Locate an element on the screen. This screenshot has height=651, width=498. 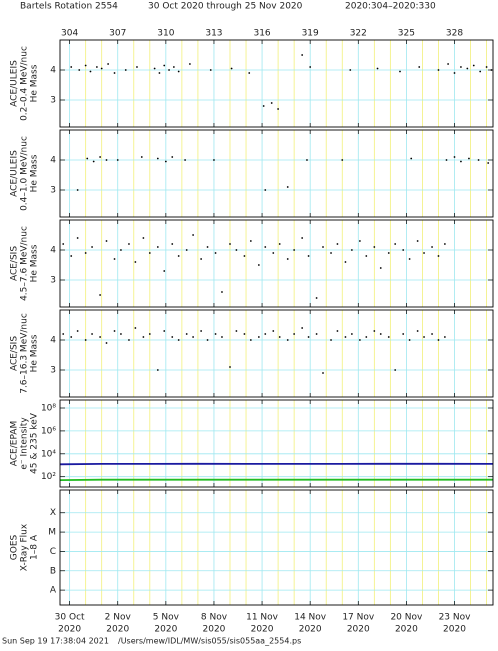
top-tick-label: 322 is located at coordinates (358, 34).